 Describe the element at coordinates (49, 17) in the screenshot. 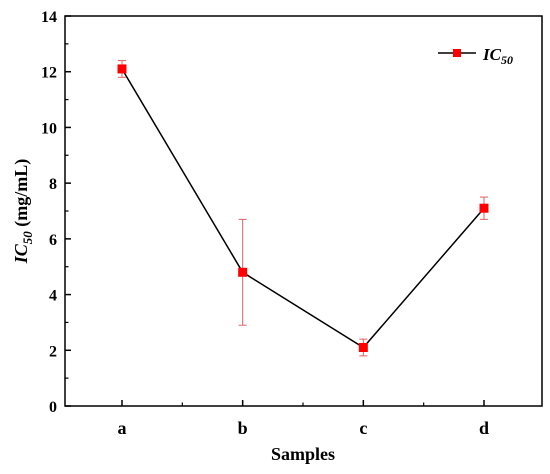

I see `y-tick-label: 14` at that location.